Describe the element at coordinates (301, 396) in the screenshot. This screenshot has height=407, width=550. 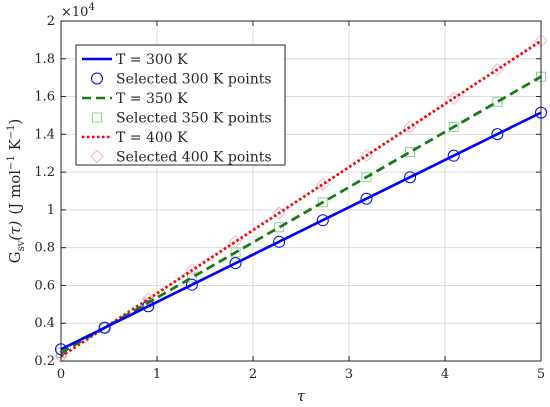
I see `x-axis-label: τ` at that location.